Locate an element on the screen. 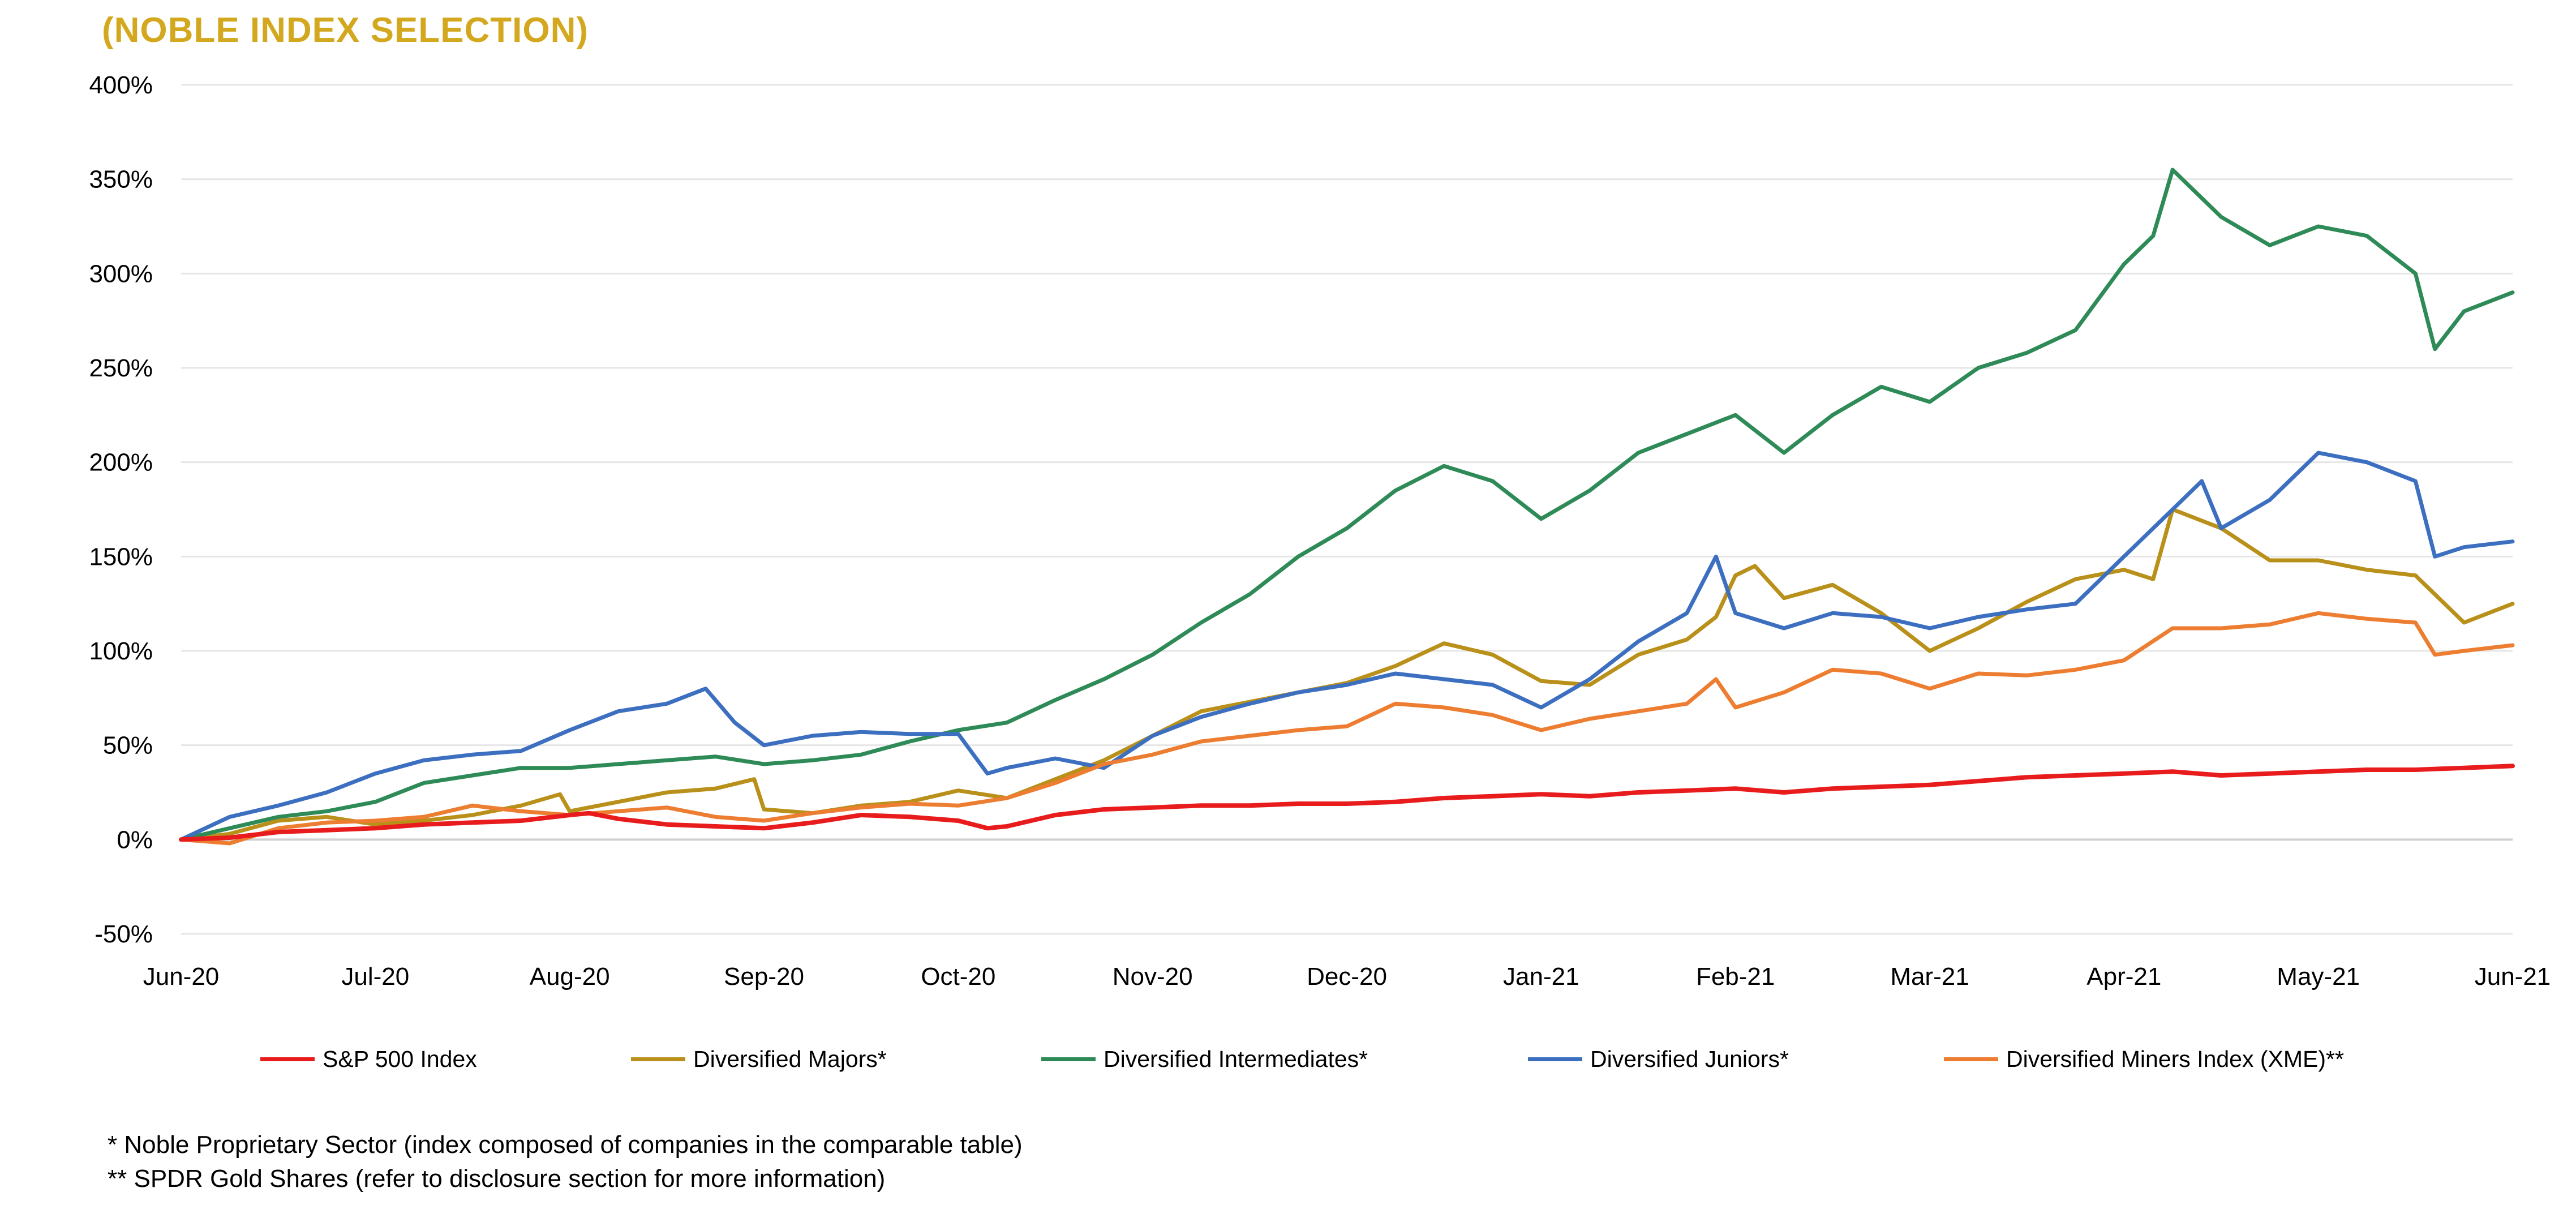 The image size is (2576, 1205). y-tick-label: 100% is located at coordinates (121, 651).